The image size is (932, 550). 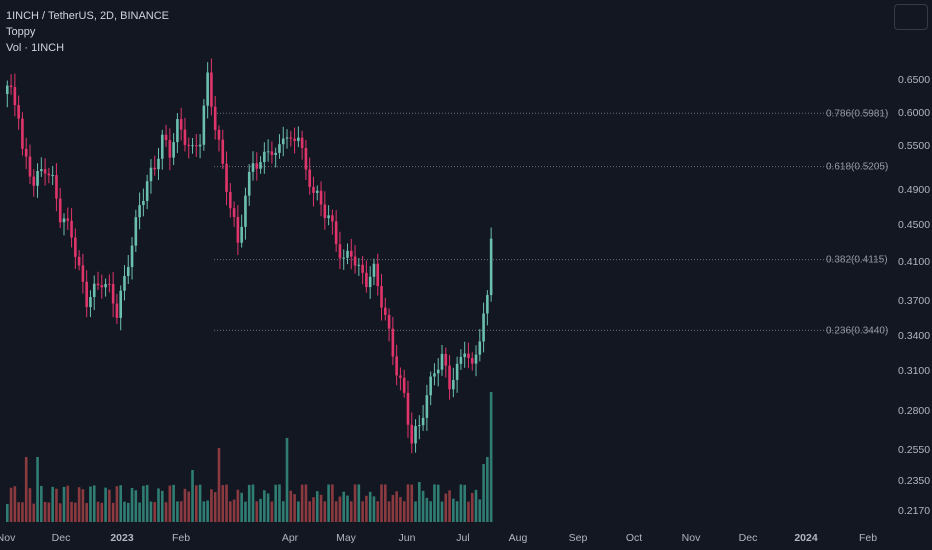 What do you see at coordinates (88, 16) in the screenshot?
I see `symbol-title: 1INCH / TetherUS, 2D, BINANCE` at bounding box center [88, 16].